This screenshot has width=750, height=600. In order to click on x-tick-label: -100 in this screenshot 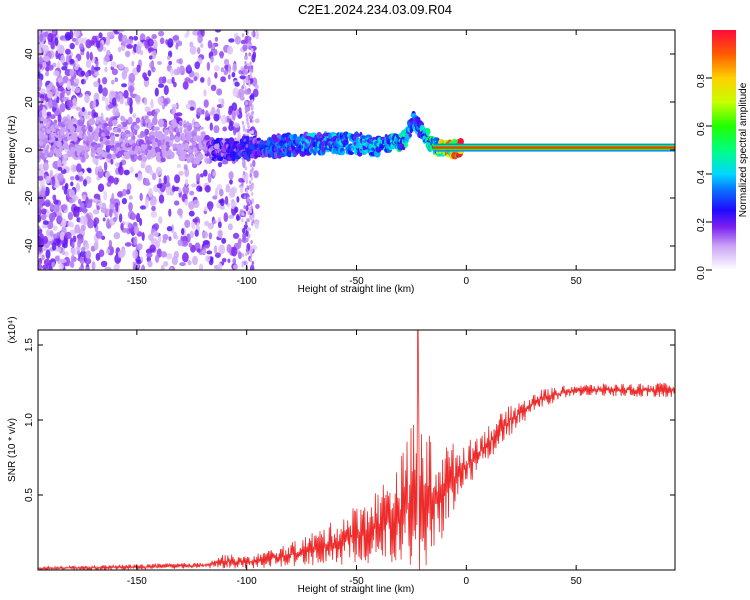, I will do `click(247, 581)`.